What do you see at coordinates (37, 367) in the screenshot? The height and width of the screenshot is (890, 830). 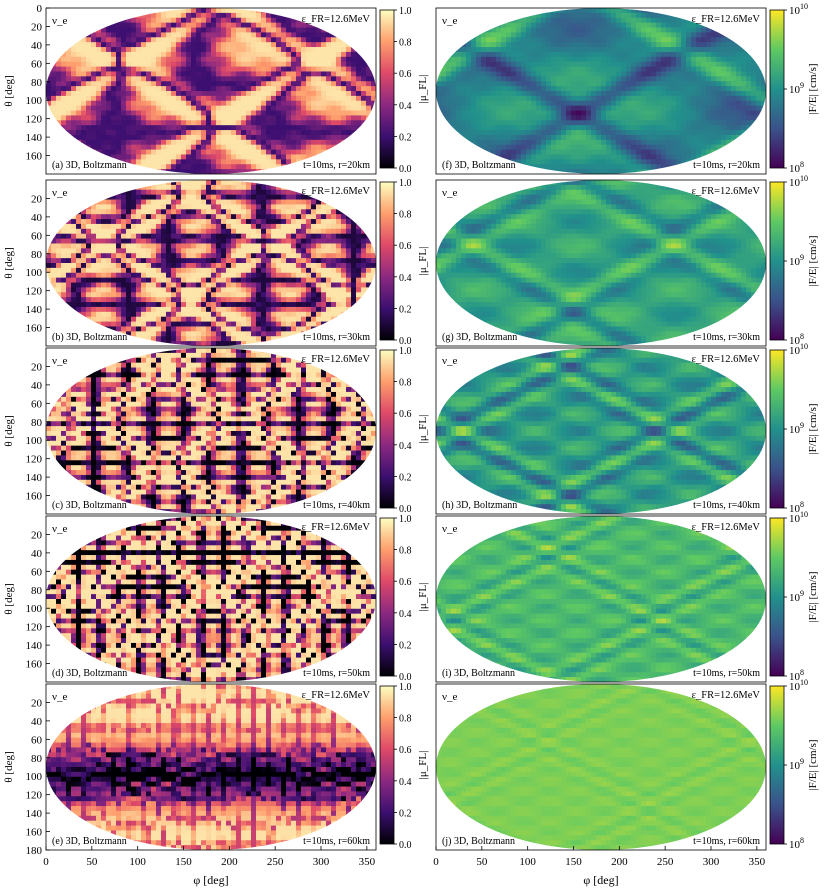 I see `y-tick-label: 20` at bounding box center [37, 367].